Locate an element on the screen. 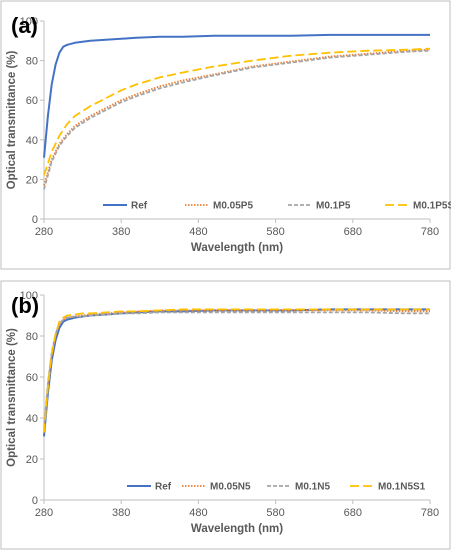 This screenshot has height=550, width=451. panel-label: (a) is located at coordinates (24, 25).